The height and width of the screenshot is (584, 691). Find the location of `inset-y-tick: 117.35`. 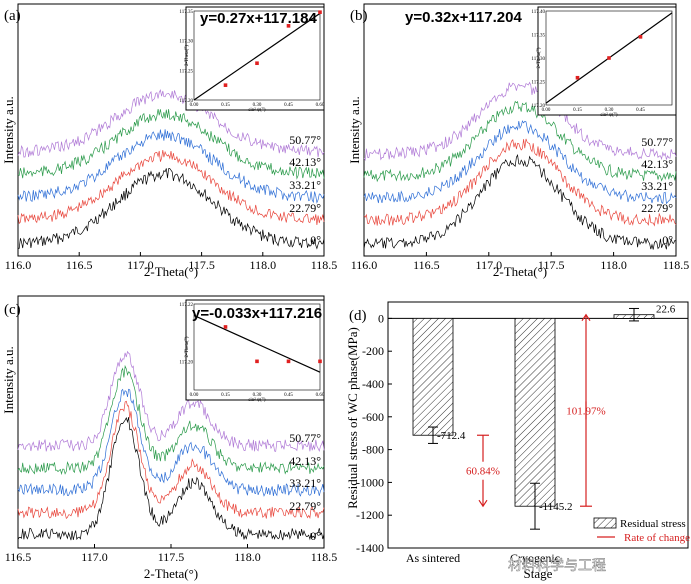

inset-y-tick: 117.35 is located at coordinates (186, 12).